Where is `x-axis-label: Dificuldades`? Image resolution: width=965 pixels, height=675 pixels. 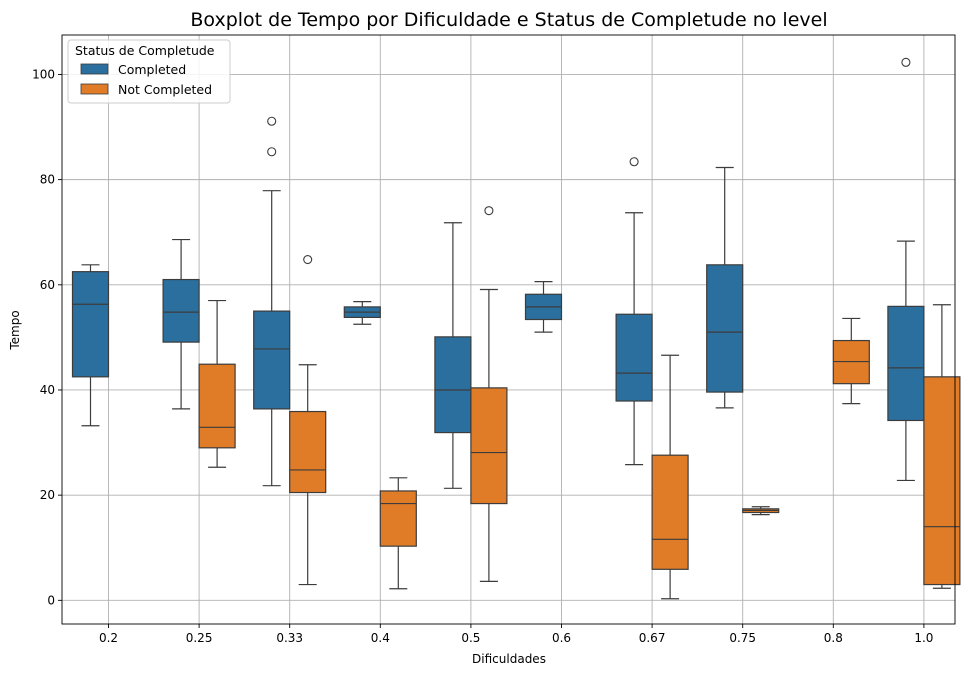
x-axis-label: Dificuldades is located at coordinates (509, 659).